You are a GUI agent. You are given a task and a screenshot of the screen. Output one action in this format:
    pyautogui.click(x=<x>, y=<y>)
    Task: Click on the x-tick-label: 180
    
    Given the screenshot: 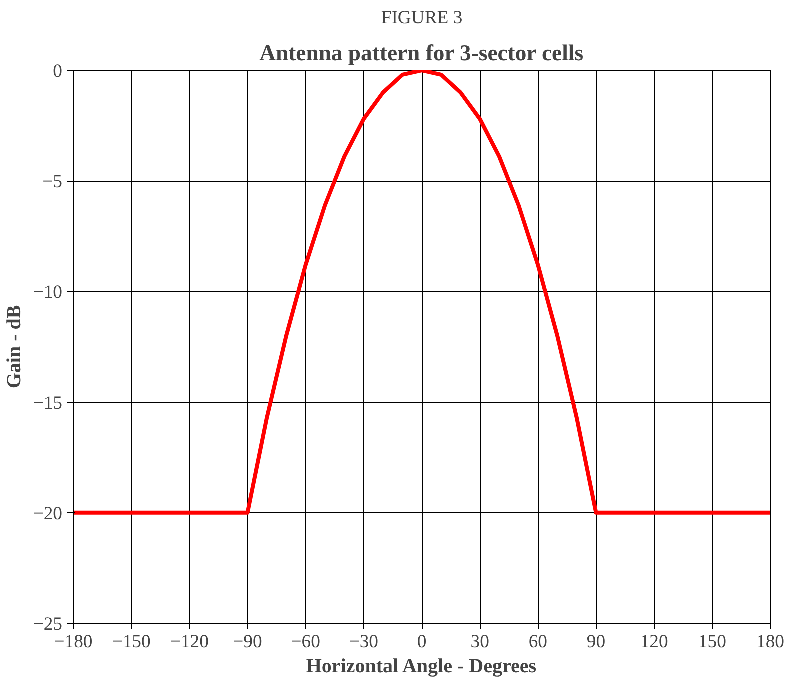 What is the action you would take?
    pyautogui.click(x=770, y=642)
    